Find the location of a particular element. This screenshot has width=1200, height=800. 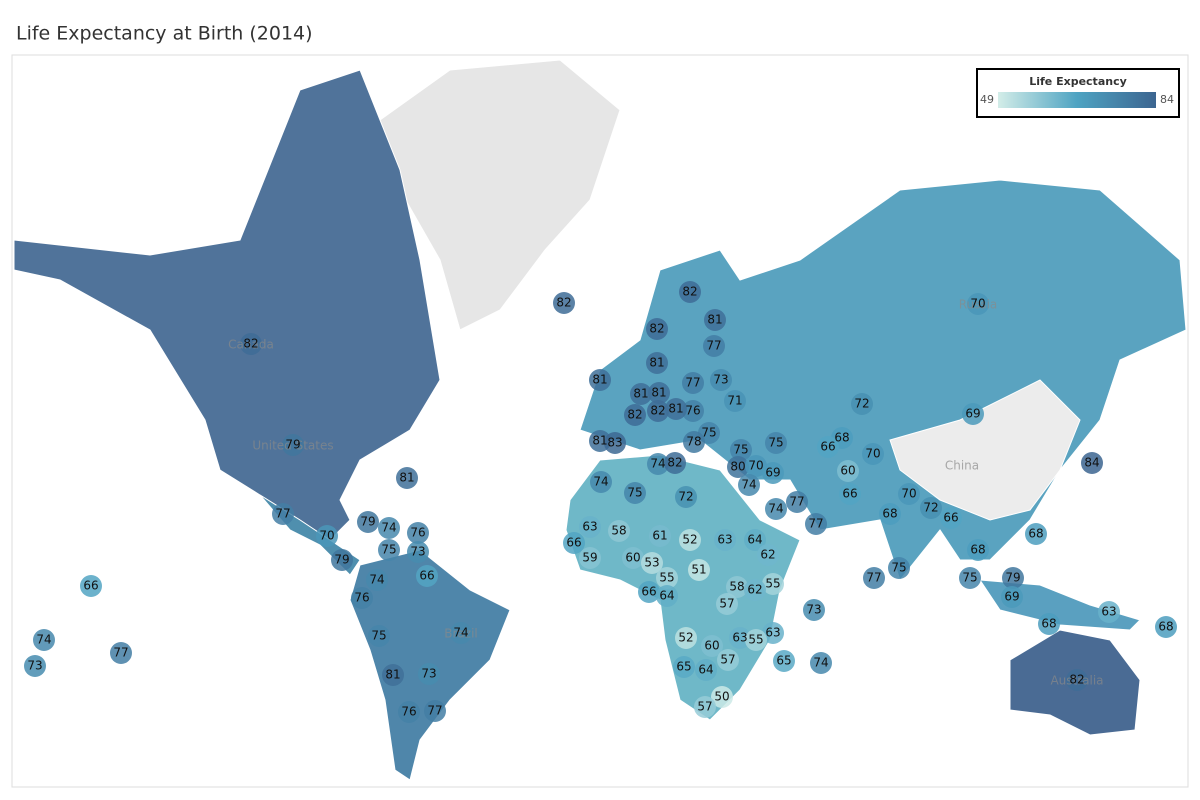

title: Life Expectancy at Birth (2014) is located at coordinates (164, 34).